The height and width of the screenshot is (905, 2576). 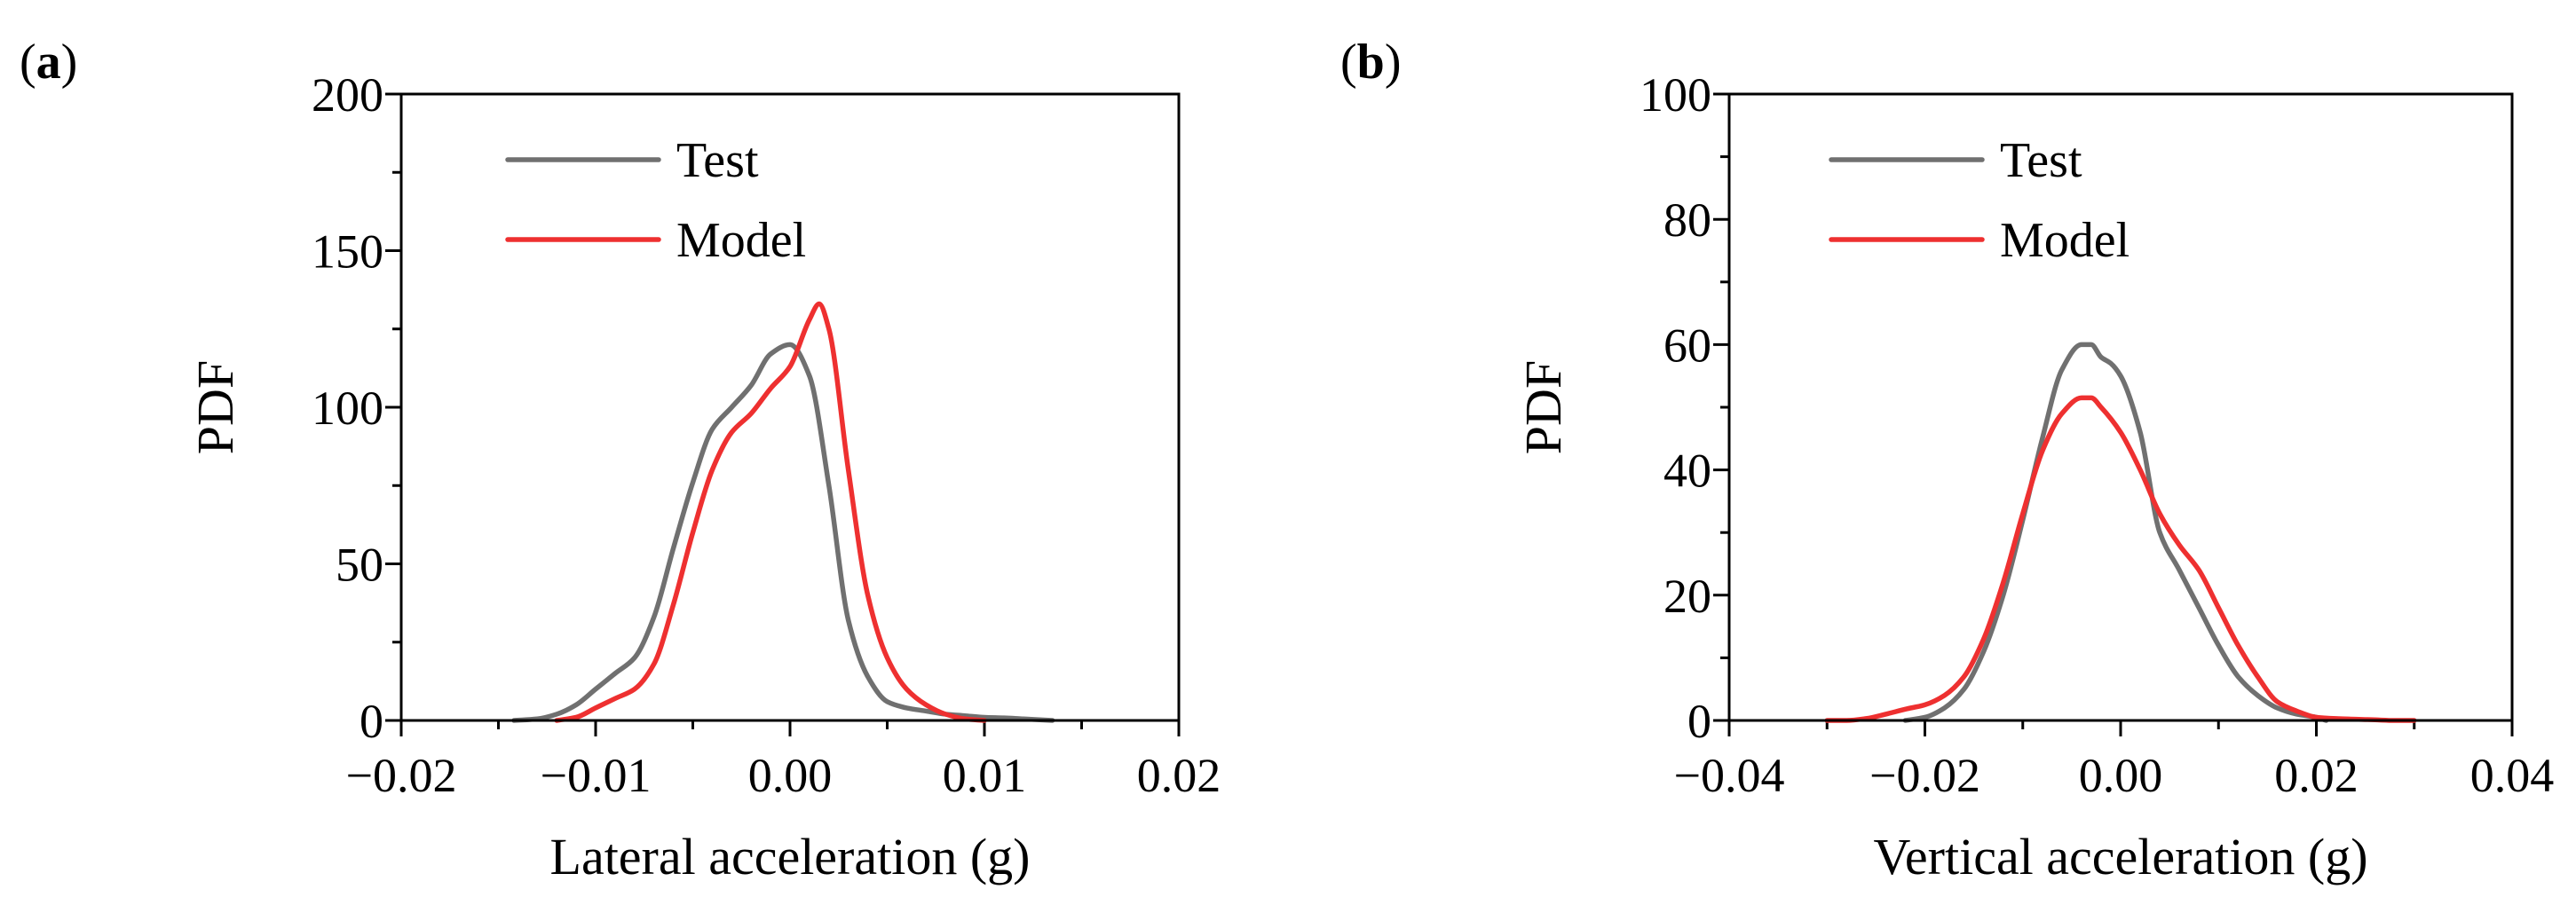 What do you see at coordinates (1729, 775) in the screenshot?
I see `x-tick-label: −0.04` at bounding box center [1729, 775].